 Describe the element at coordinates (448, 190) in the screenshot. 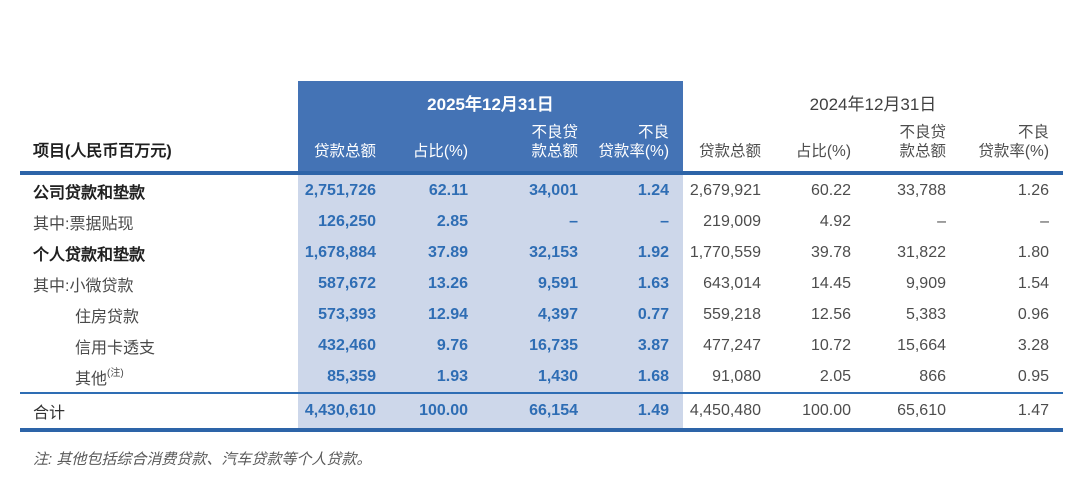

I see `value-cell-2025: 62.11` at that location.